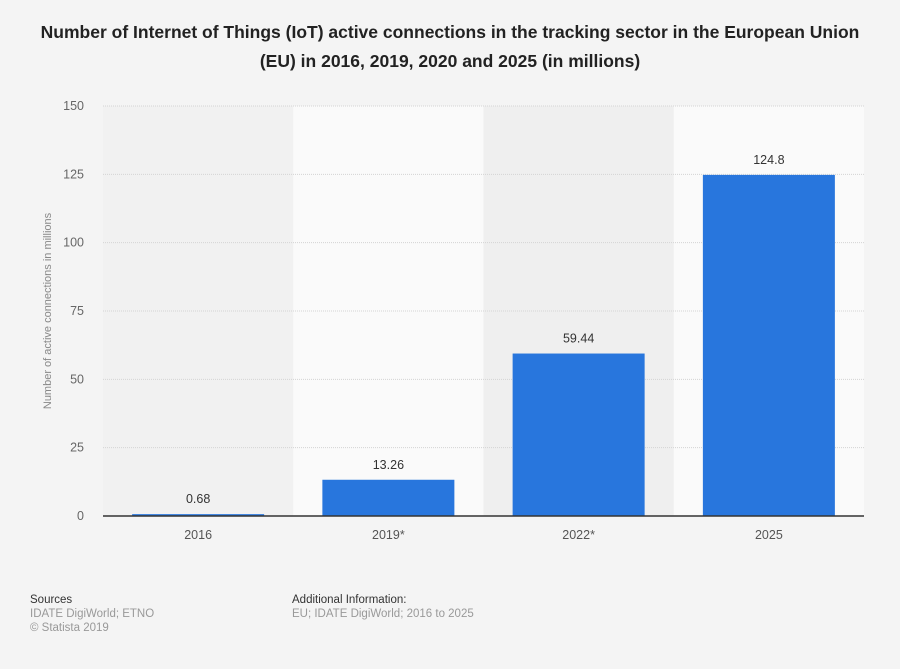 This screenshot has height=669, width=900. I want to click on y-axis-label: Number of active connections in millions, so click(48, 310).